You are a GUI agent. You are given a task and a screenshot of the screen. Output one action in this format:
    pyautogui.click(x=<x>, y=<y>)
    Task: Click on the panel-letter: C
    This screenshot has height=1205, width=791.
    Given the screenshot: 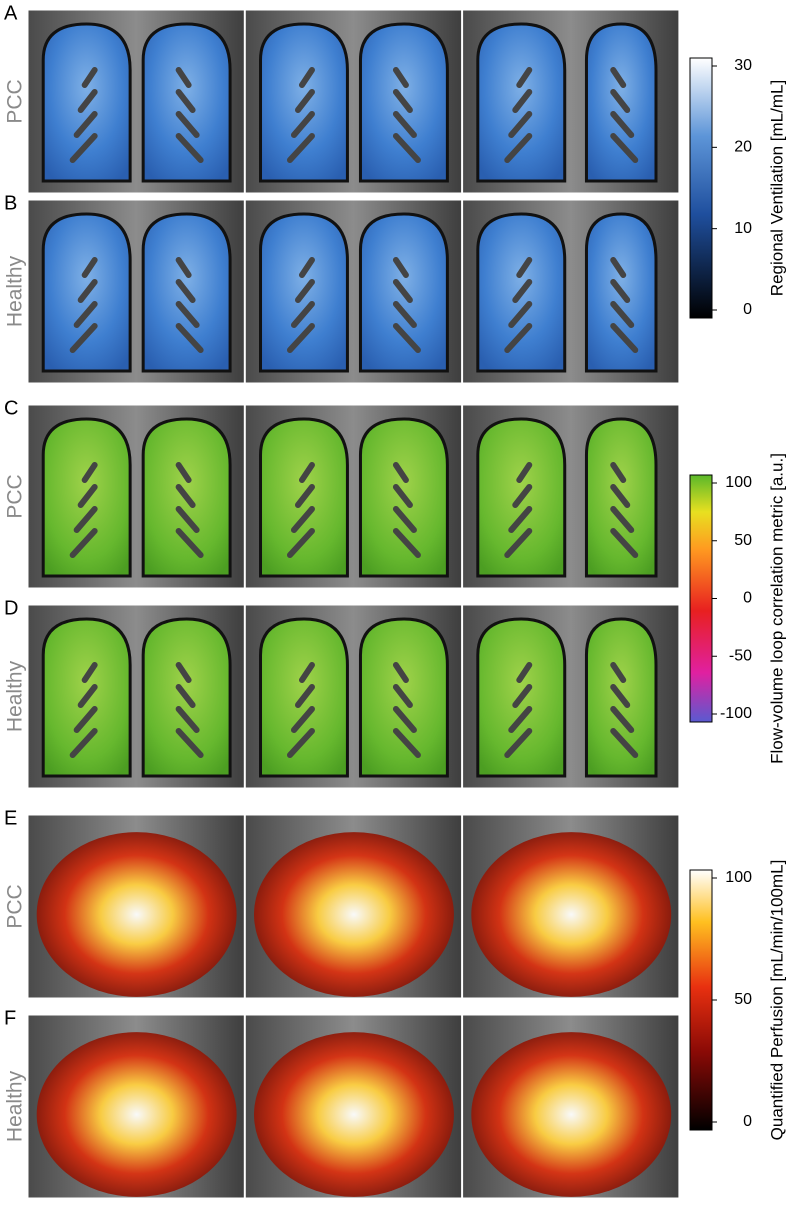 What is the action you would take?
    pyautogui.click(x=11, y=408)
    